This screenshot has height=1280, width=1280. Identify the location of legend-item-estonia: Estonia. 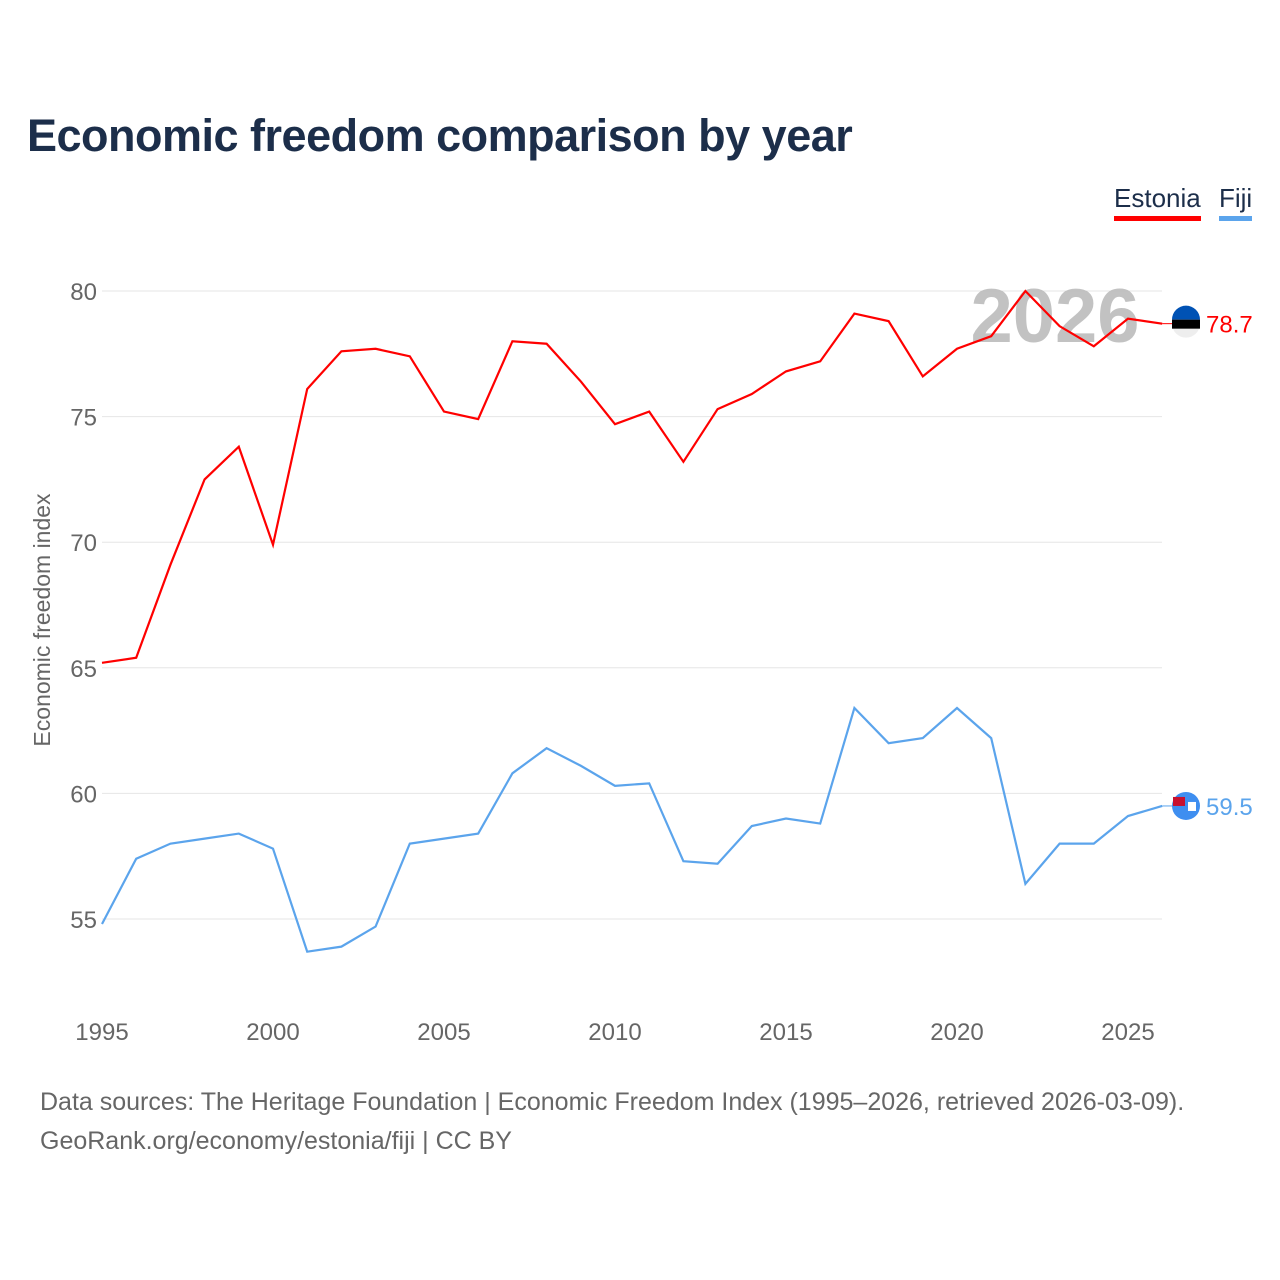
(1157, 202).